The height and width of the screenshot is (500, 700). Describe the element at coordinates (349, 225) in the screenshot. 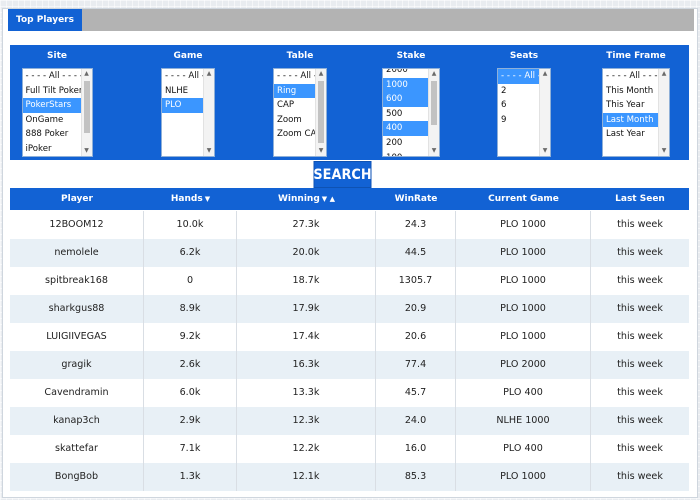

I see `table-row: 12BOOM12 10.0k 27.3k 24.3 PLO 1000 this week` at that location.